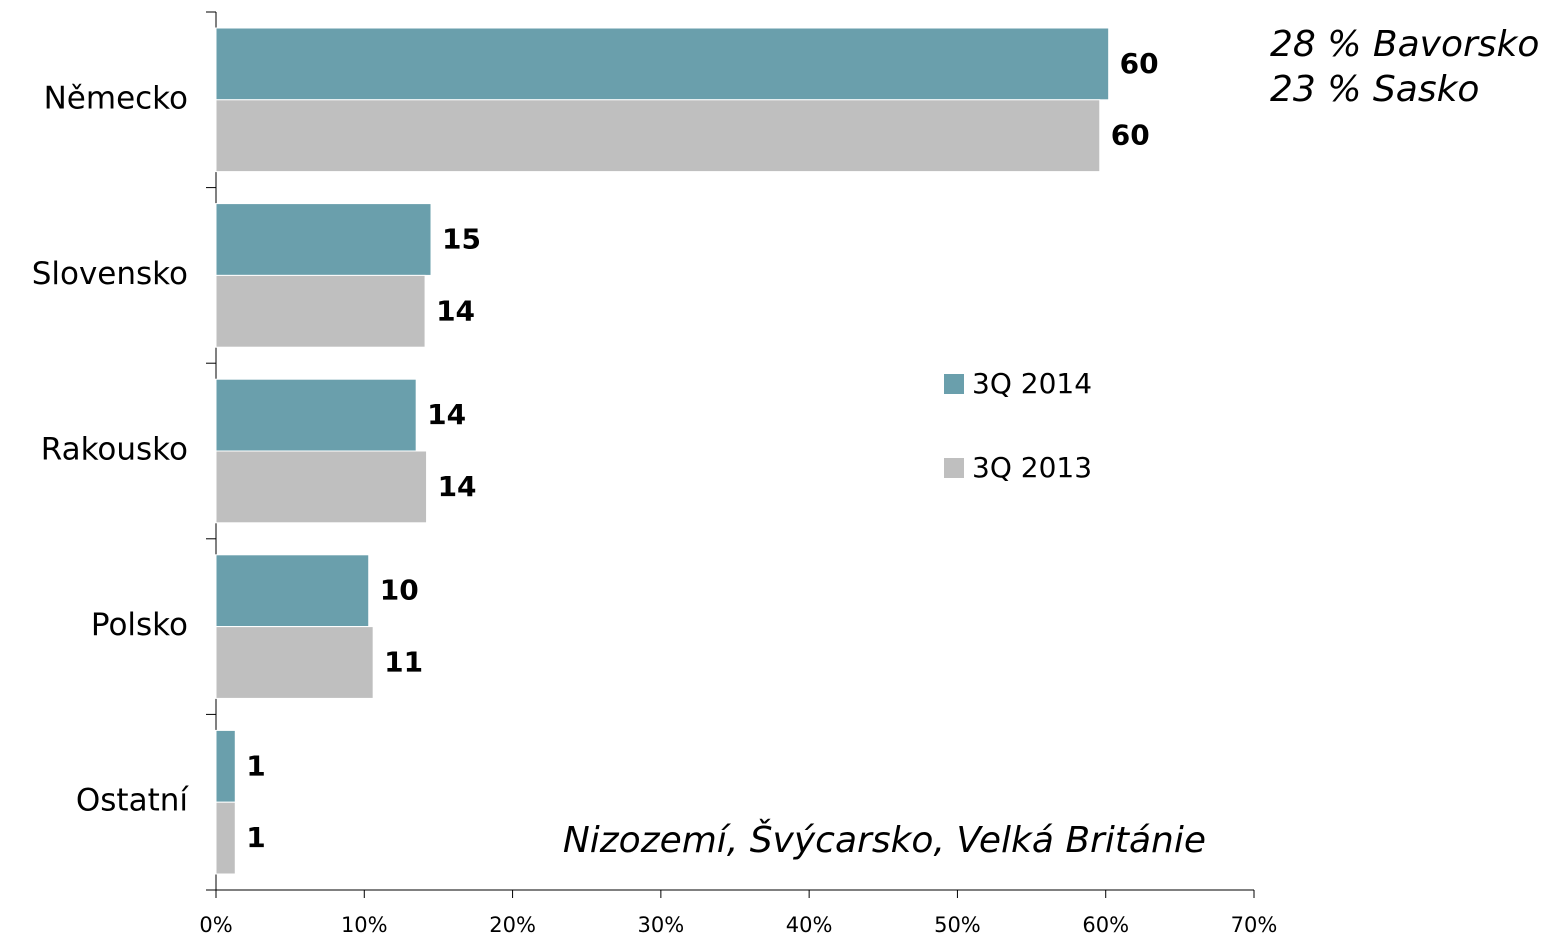  What do you see at coordinates (1105, 925) in the screenshot?
I see `x-tick-label: 60%` at bounding box center [1105, 925].